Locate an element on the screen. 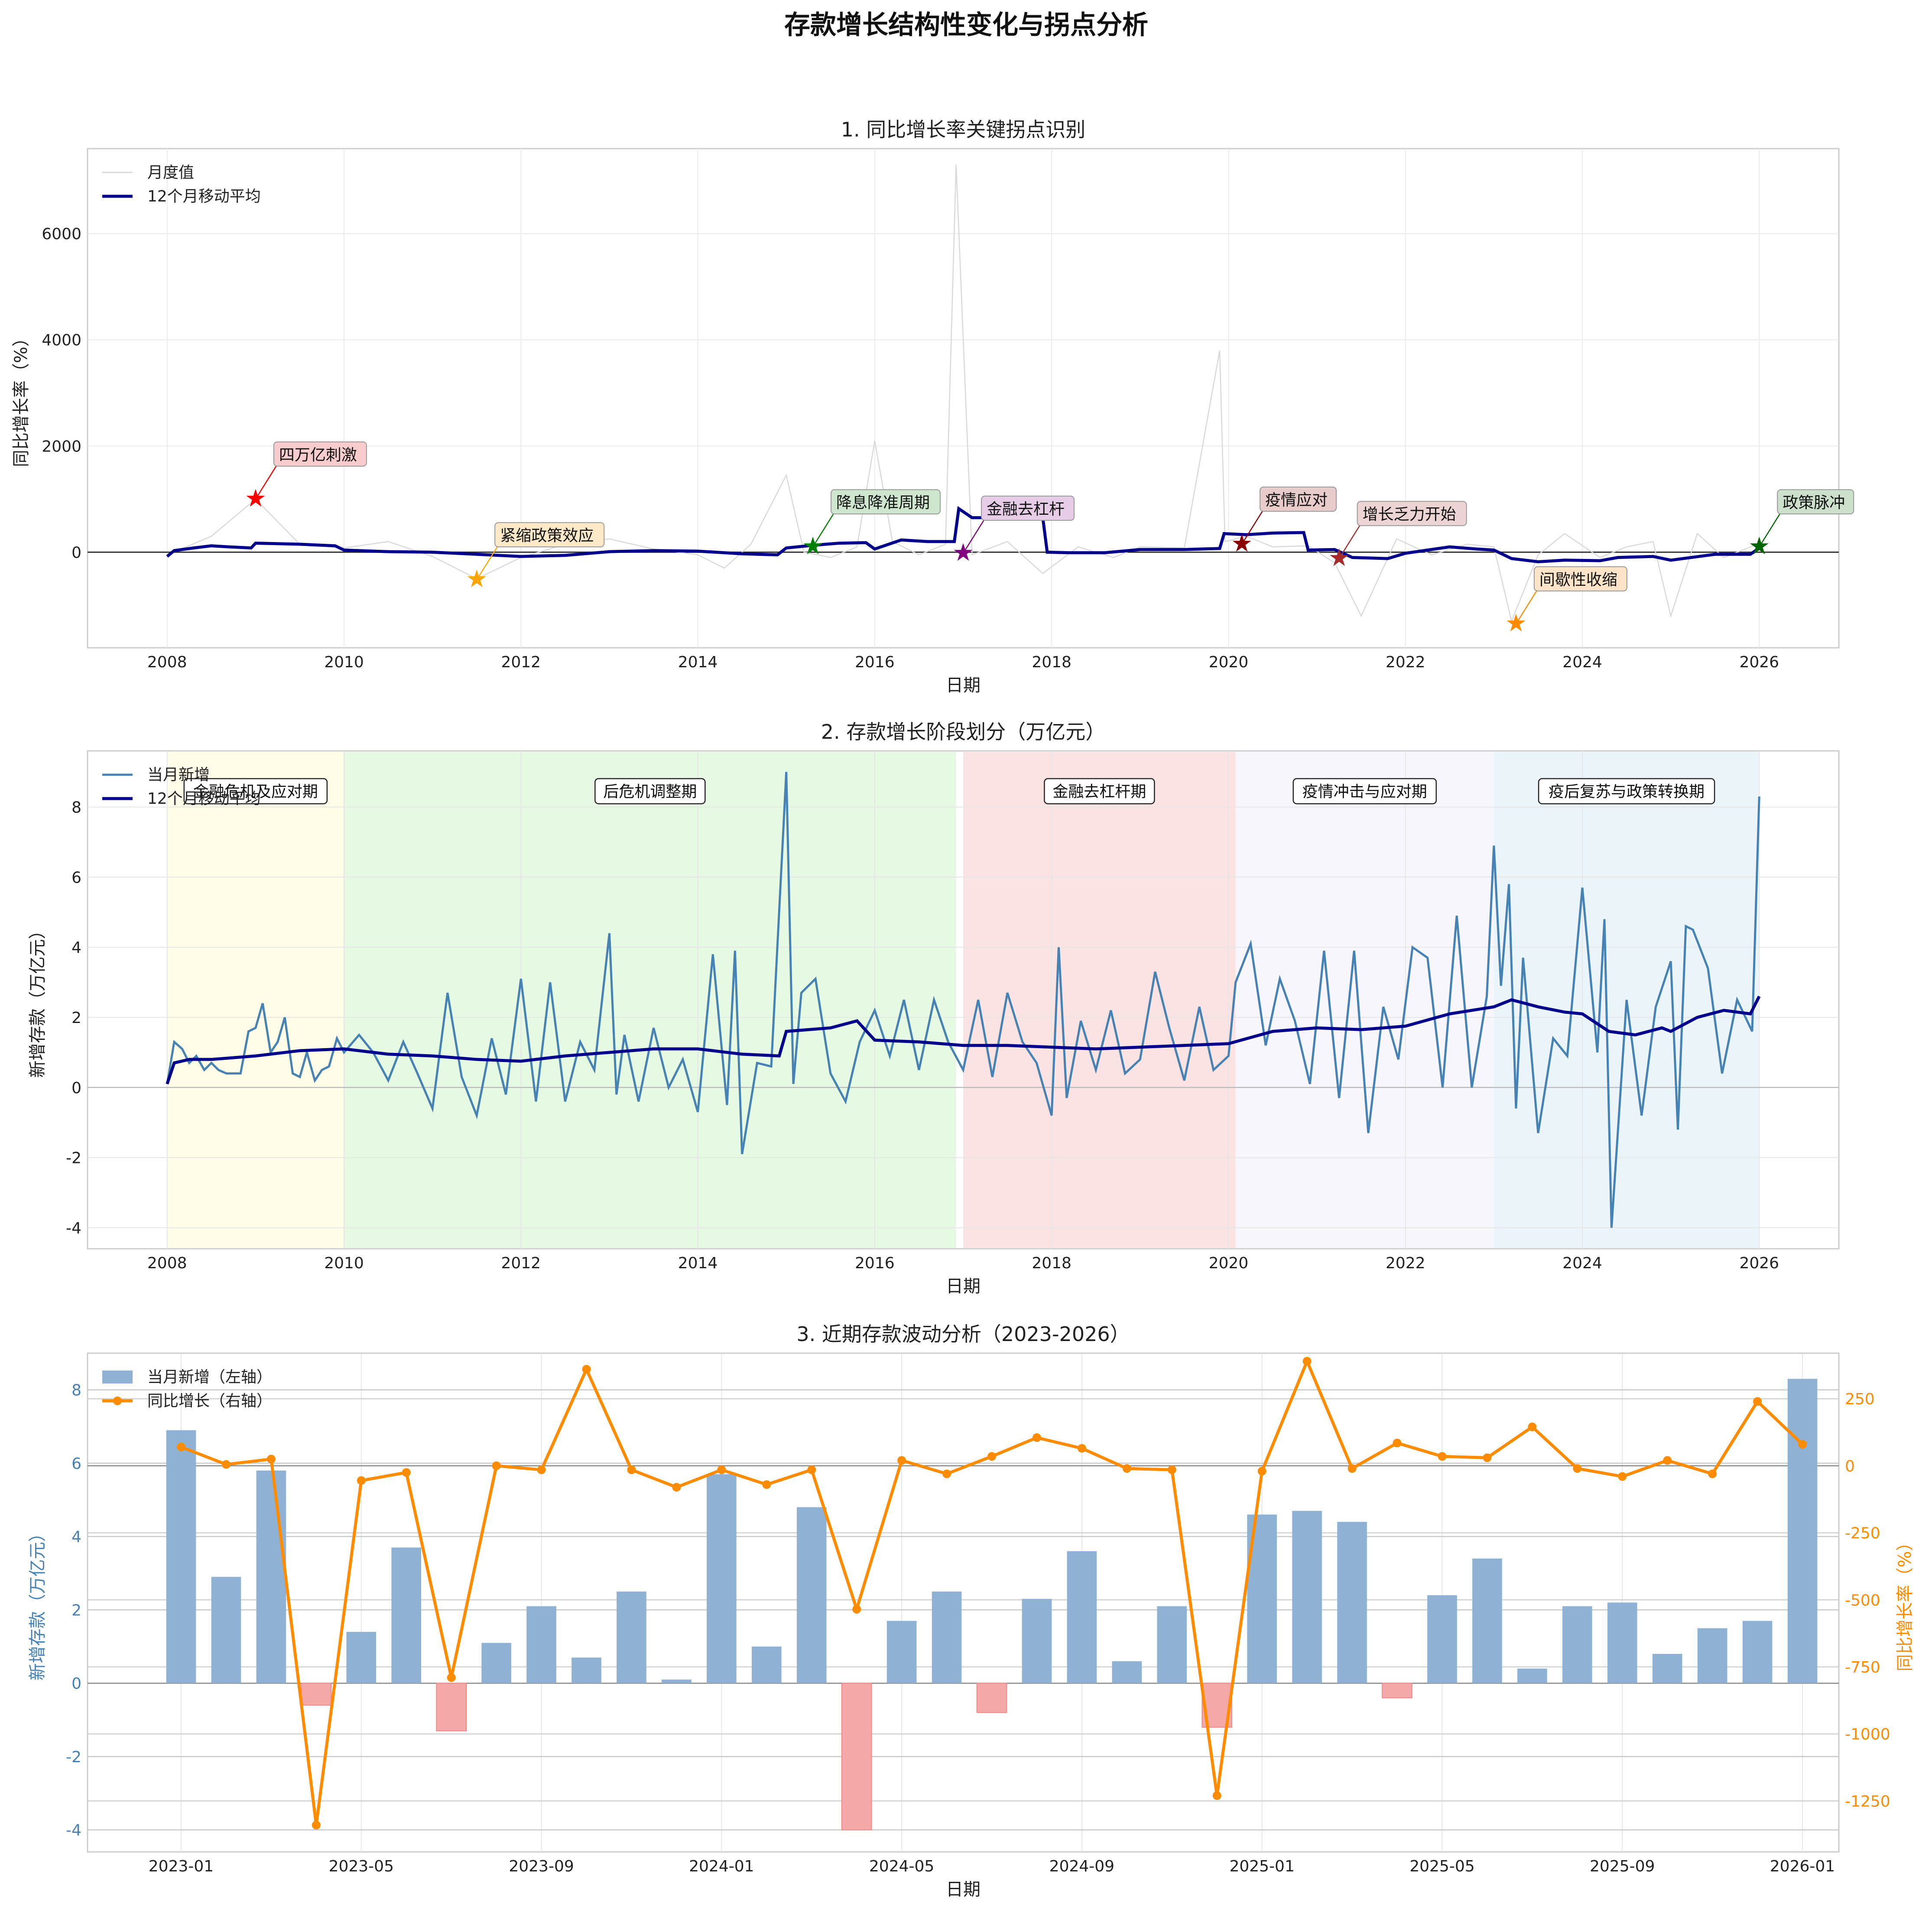  phase-label: 金融危机及应对期 is located at coordinates (255, 792).